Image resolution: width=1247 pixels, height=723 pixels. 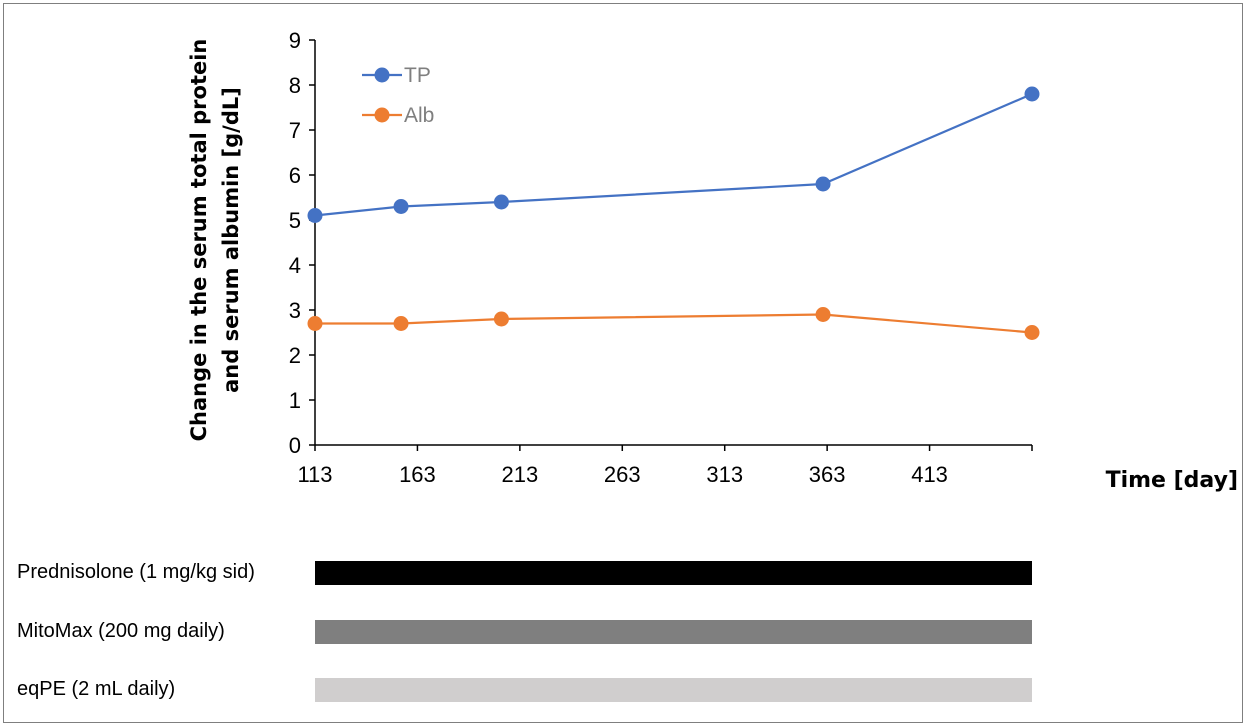 What do you see at coordinates (417, 474) in the screenshot?
I see `x-tick-label: 163` at bounding box center [417, 474].